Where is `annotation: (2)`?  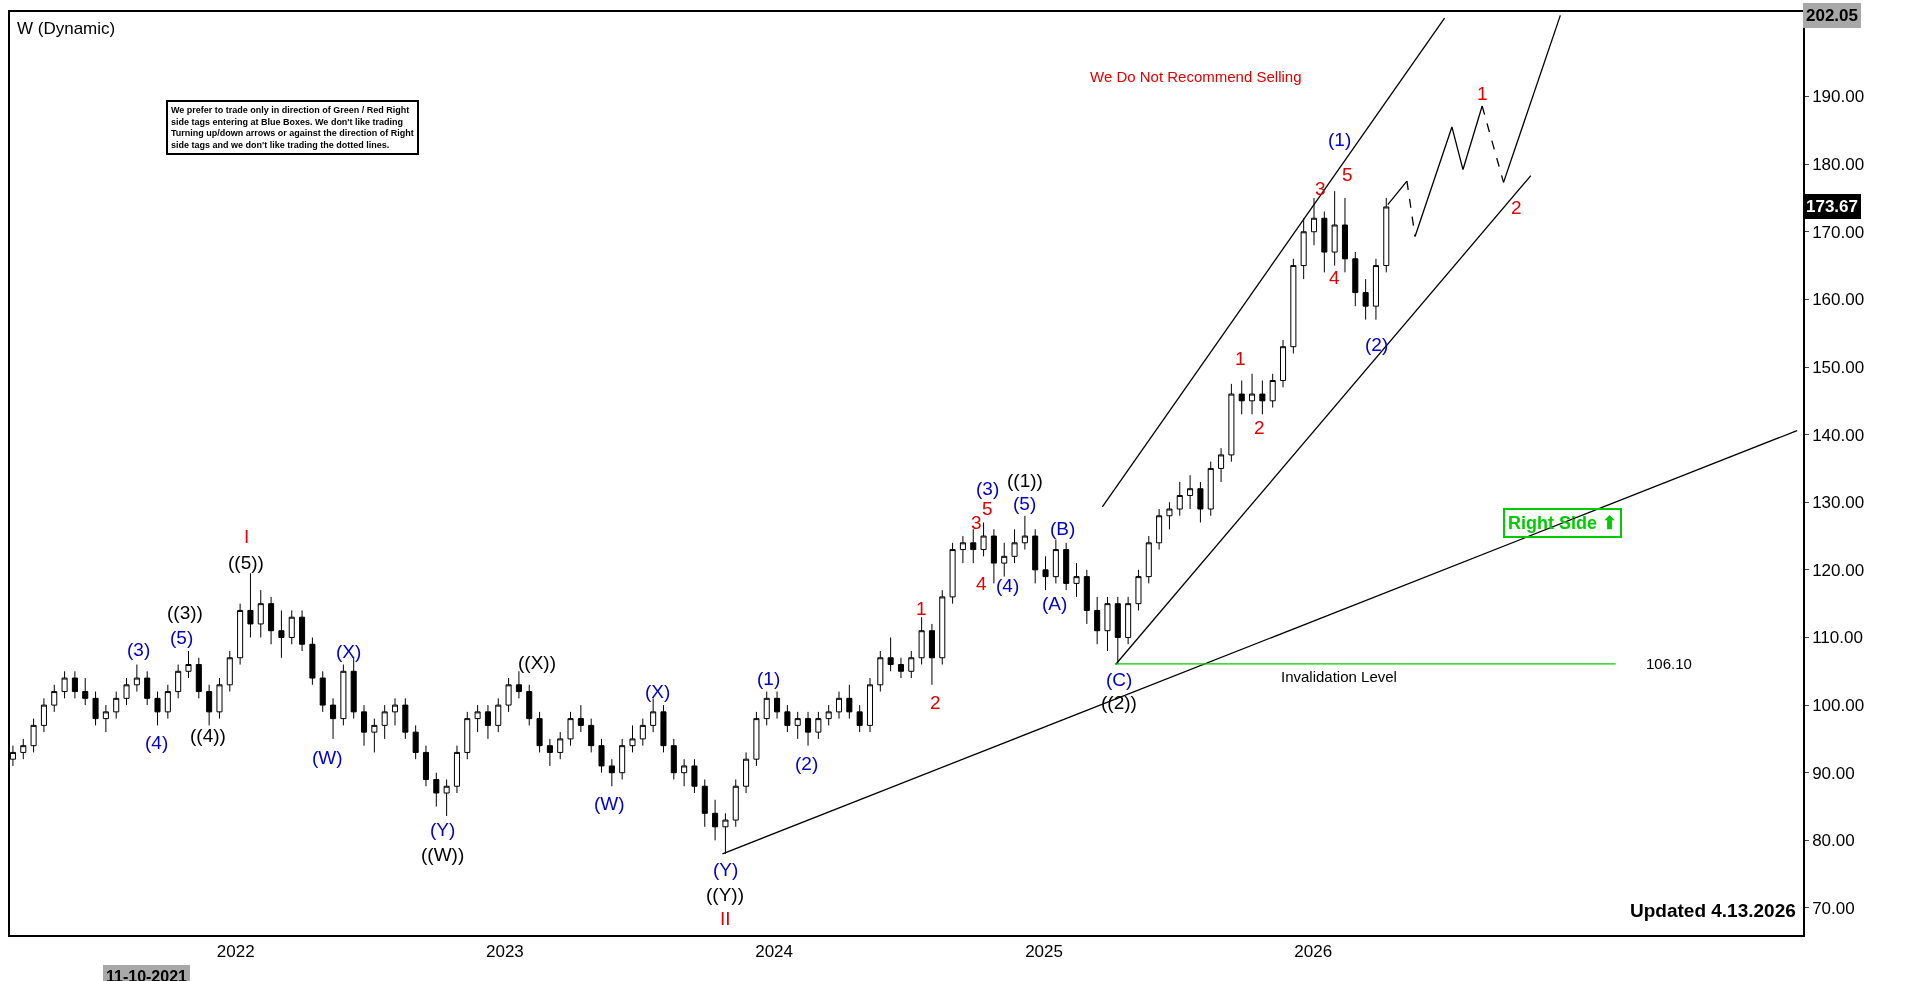 annotation: (2) is located at coordinates (807, 763).